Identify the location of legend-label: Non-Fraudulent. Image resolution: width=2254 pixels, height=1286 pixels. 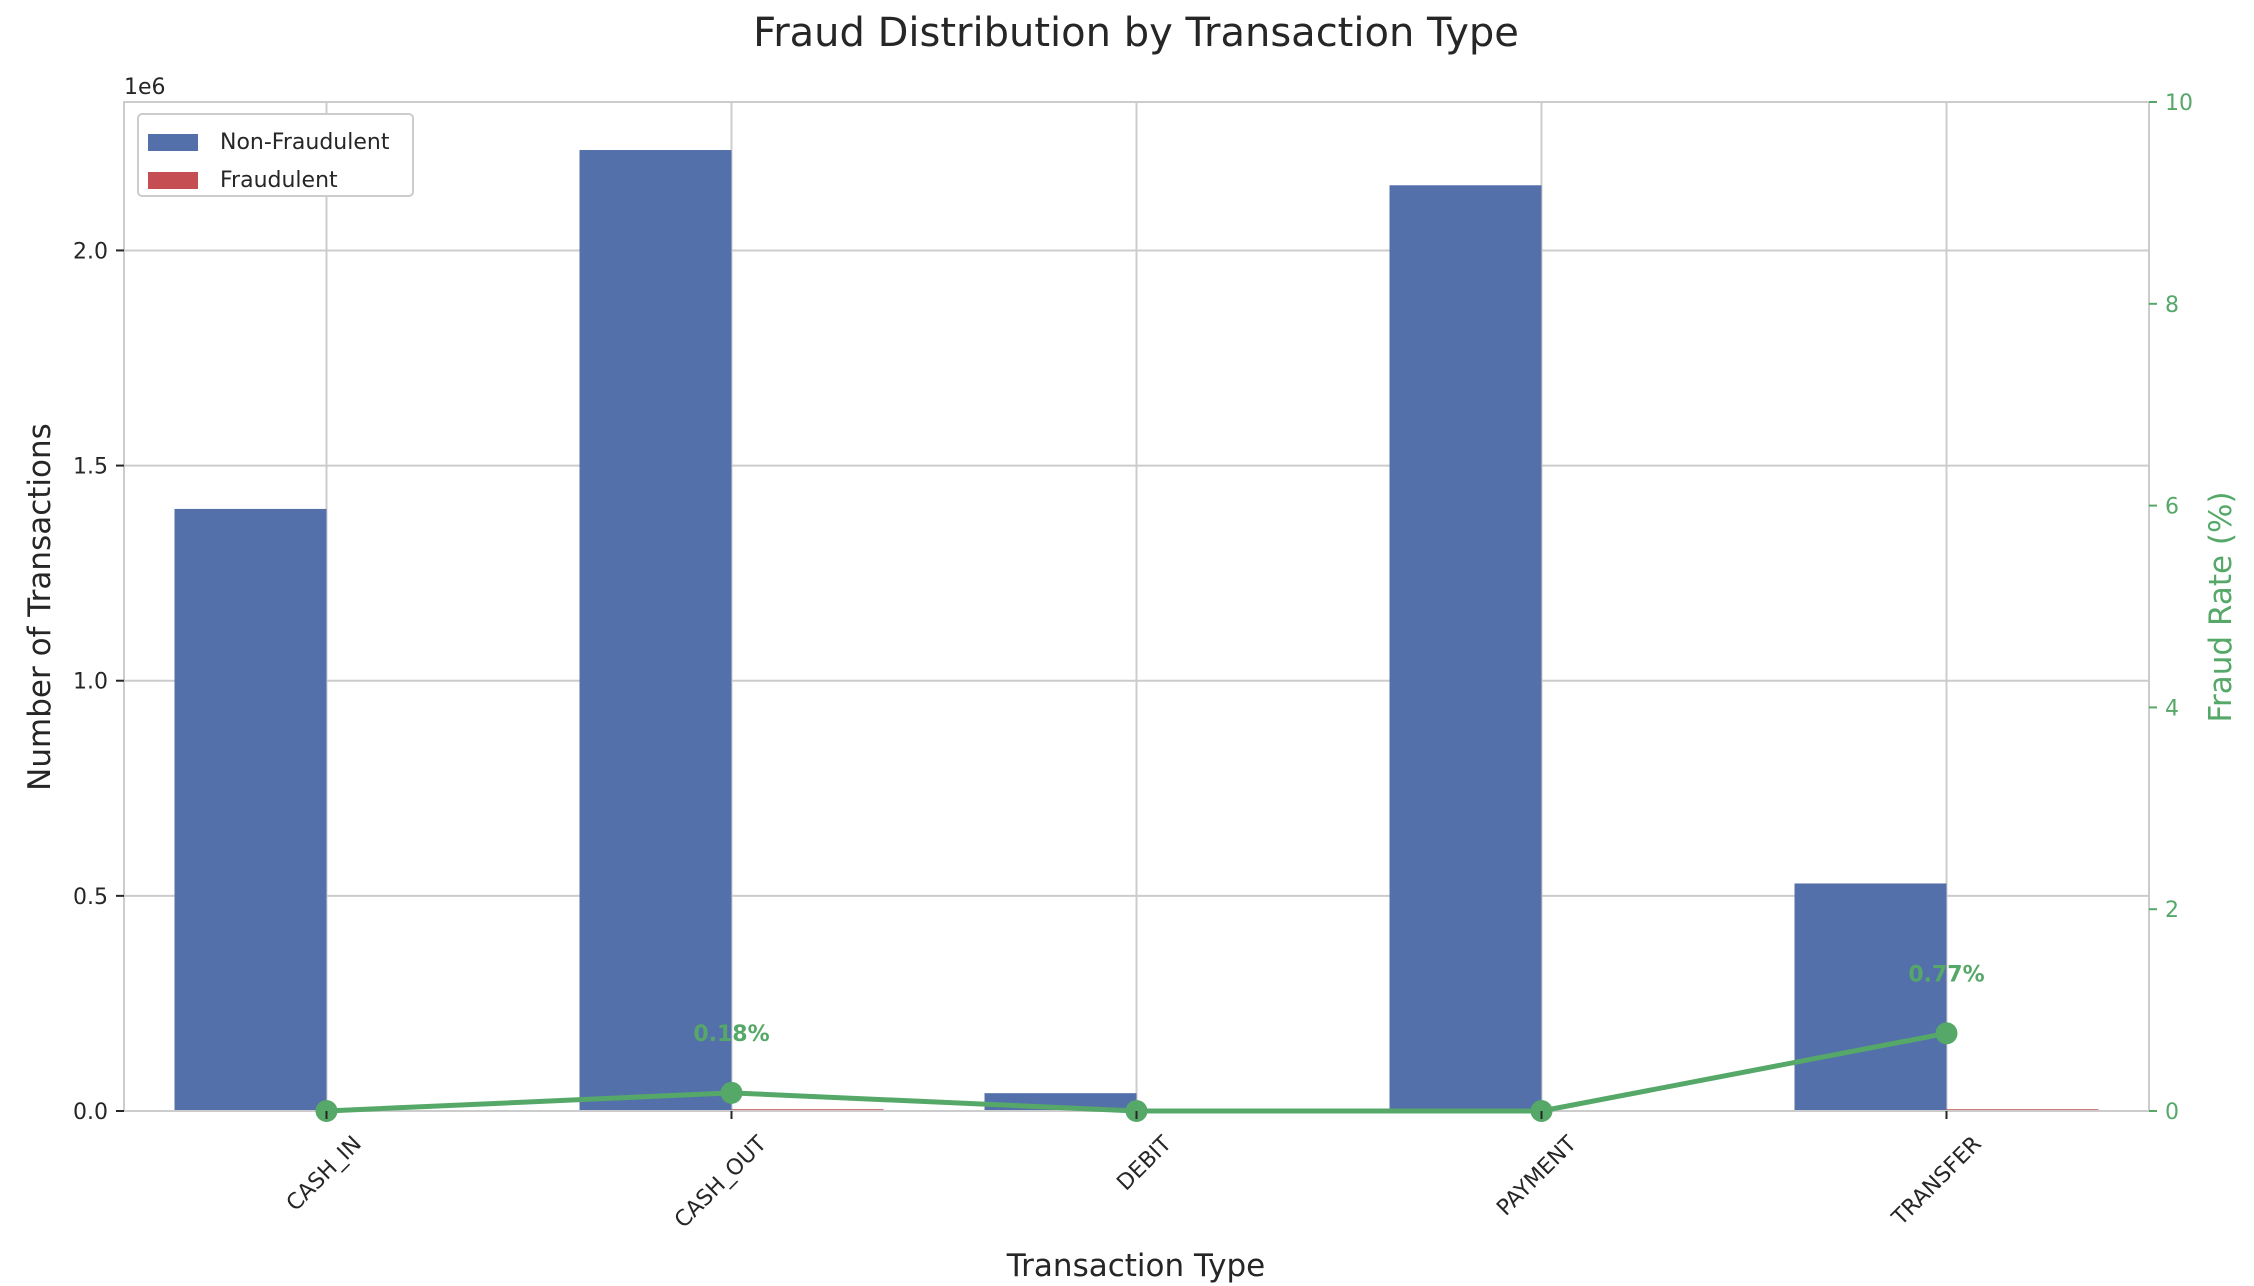
(305, 142).